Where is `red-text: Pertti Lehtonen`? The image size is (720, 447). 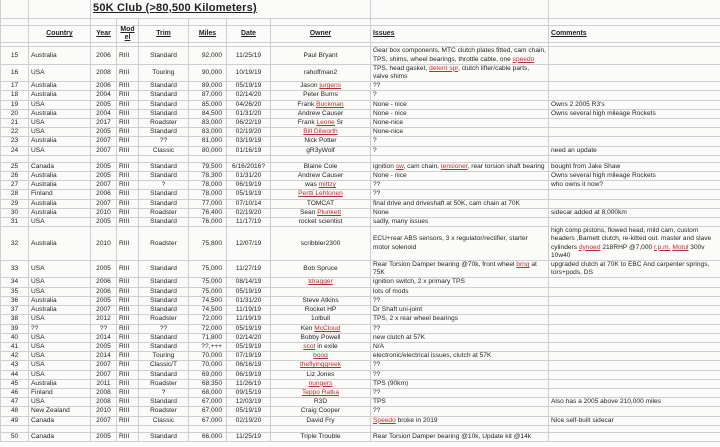
red-text: Pertti Lehtonen is located at coordinates (320, 194).